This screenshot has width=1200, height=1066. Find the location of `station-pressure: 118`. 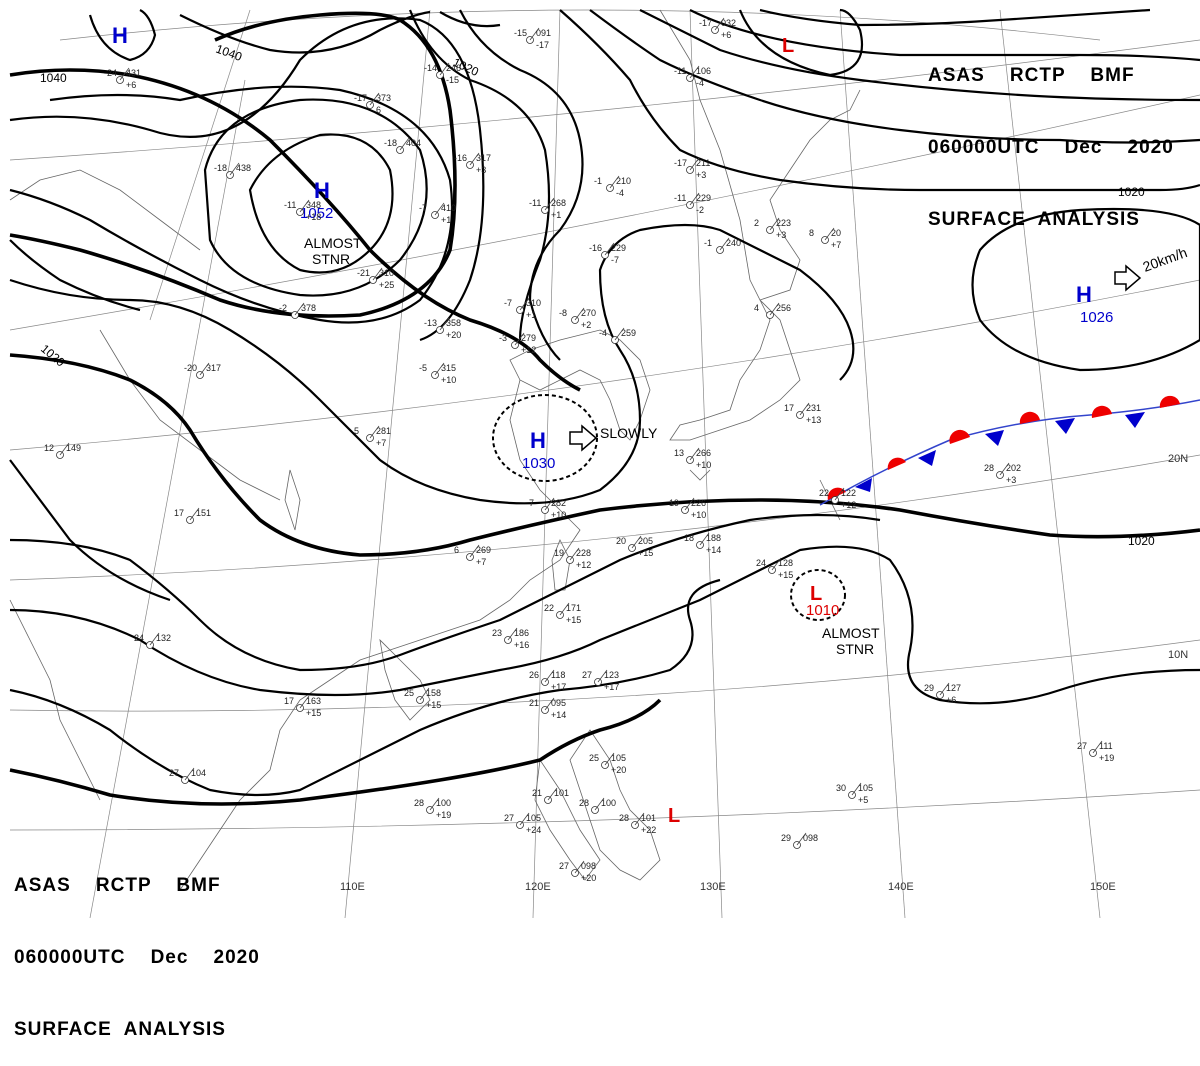

station-pressure: 118 is located at coordinates (558, 675).